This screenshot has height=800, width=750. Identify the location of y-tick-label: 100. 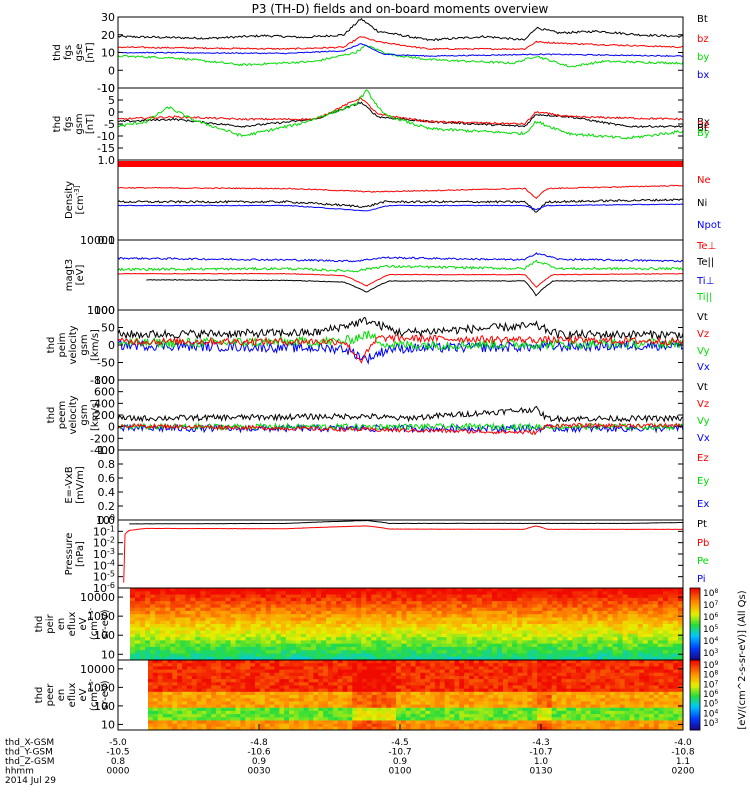
(104, 635).